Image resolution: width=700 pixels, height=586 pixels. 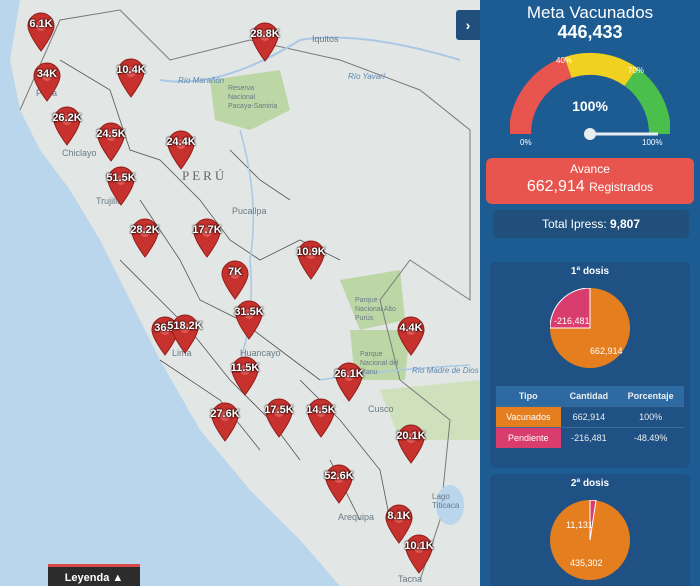 I want to click on map-label-pacaya-samiria: Reserva Nacional Pacaya-Samiria, so click(x=253, y=97).